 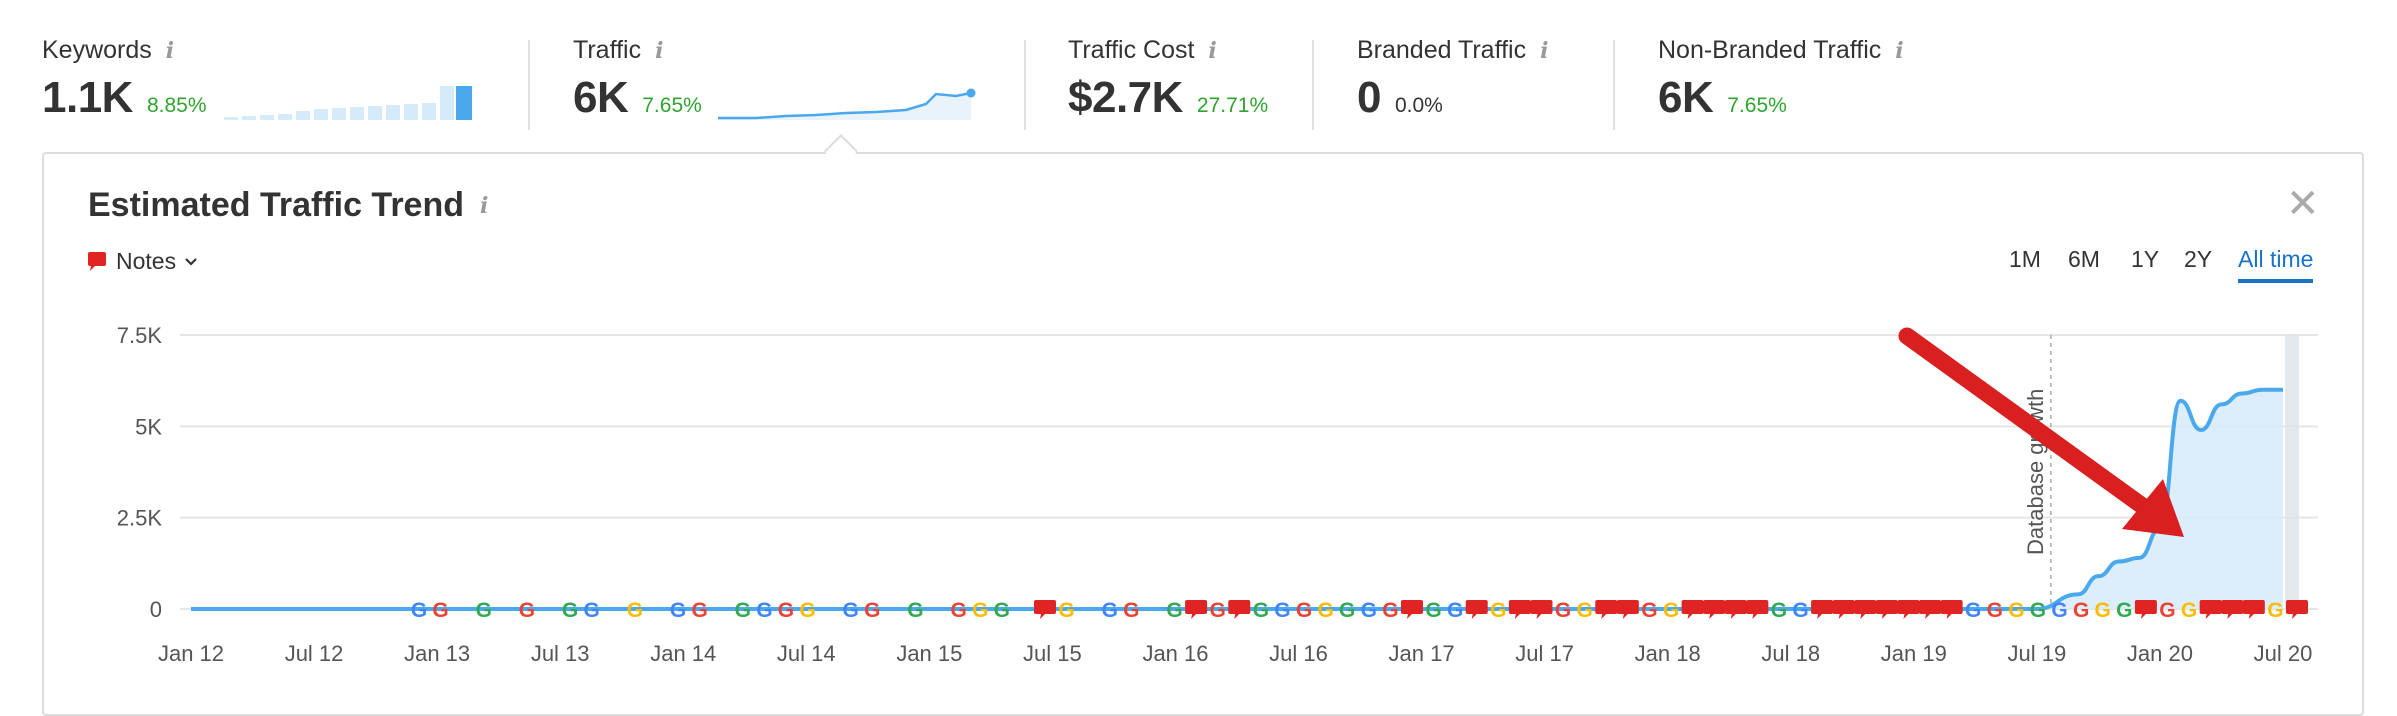 I want to click on notes-dropdown: Notes, so click(x=142, y=261).